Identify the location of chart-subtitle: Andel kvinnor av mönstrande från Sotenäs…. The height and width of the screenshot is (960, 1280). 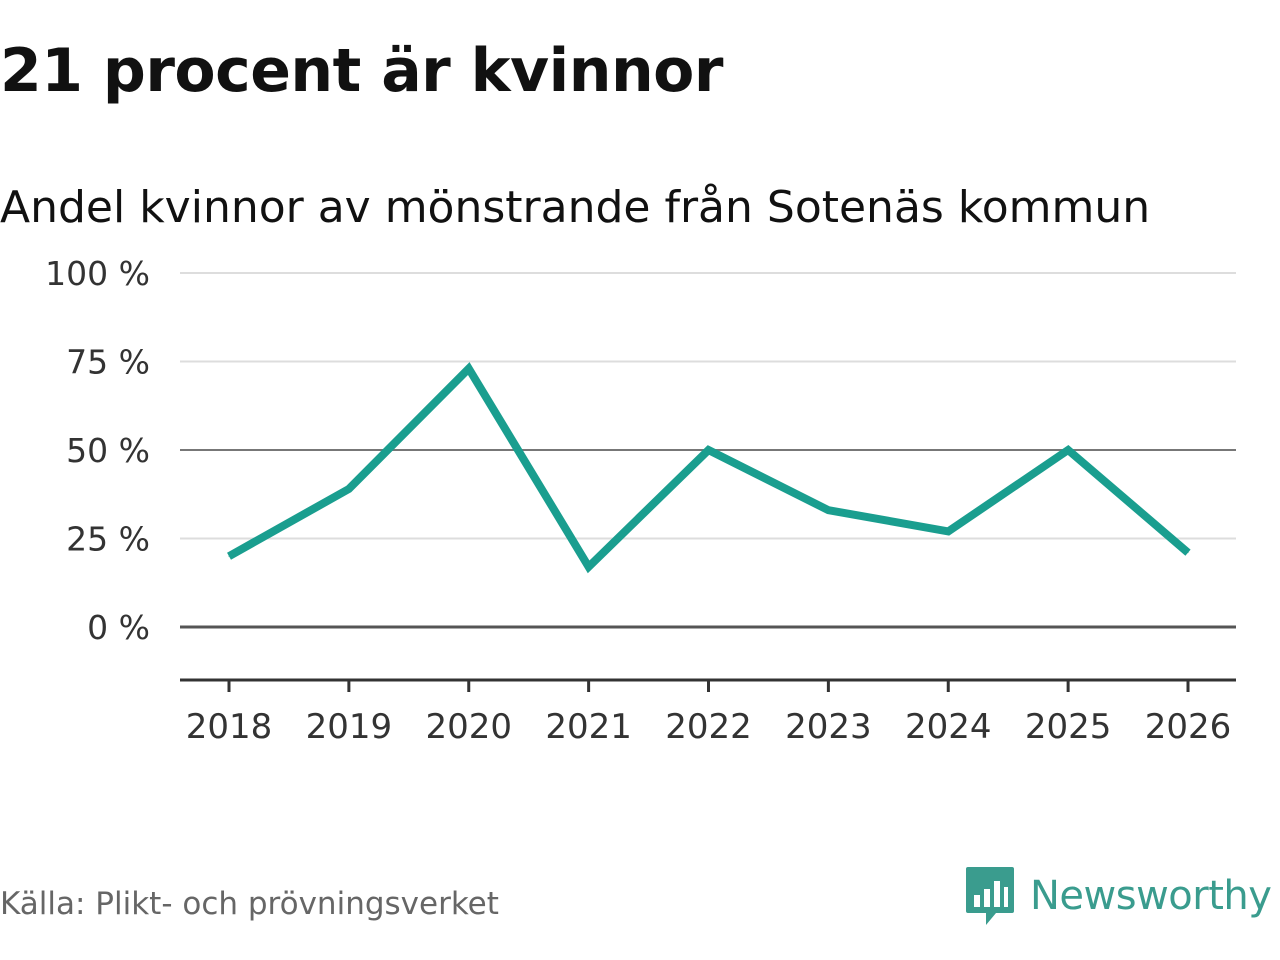
(575, 207).